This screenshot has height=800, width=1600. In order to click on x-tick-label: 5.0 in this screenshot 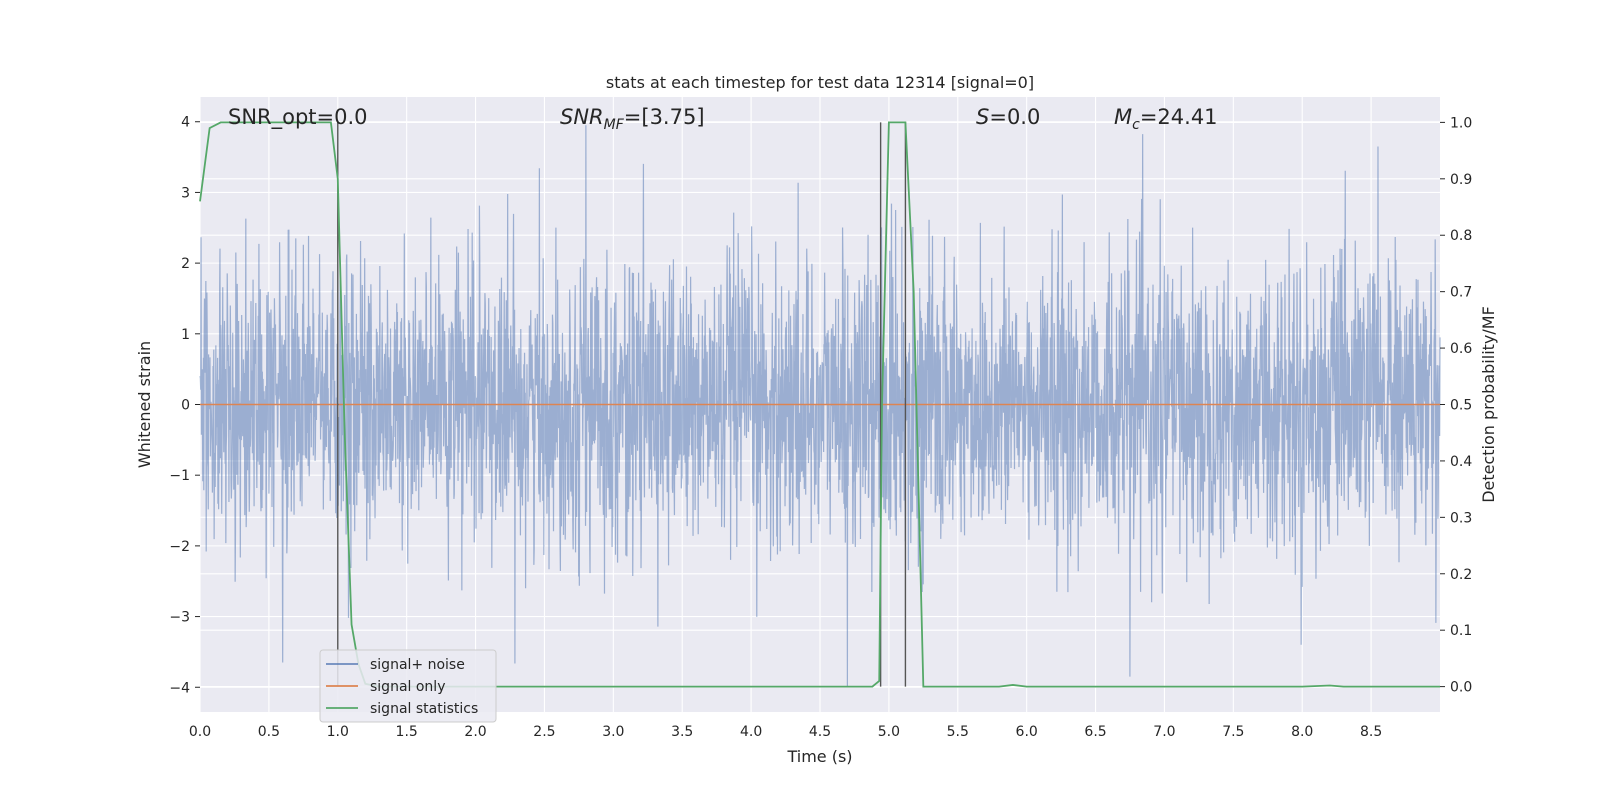, I will do `click(889, 732)`.